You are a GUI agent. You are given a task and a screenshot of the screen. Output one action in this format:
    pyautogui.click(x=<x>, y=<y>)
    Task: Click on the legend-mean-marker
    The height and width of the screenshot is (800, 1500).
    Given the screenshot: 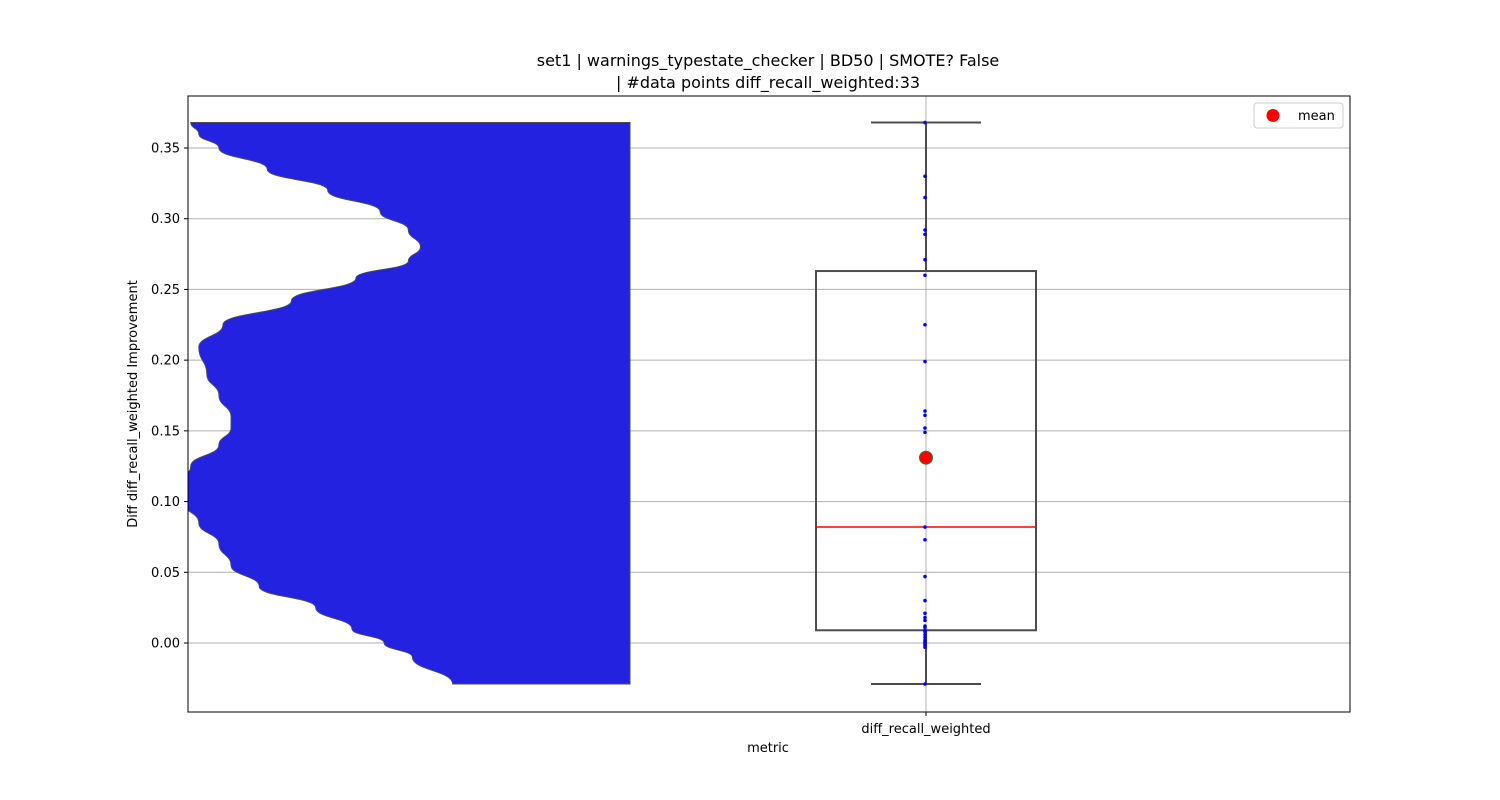 What is the action you would take?
    pyautogui.click(x=1273, y=115)
    